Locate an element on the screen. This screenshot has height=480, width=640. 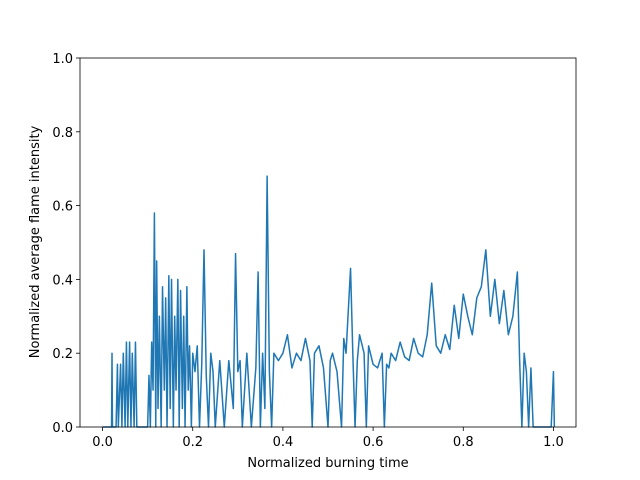
x-tick-label: 0.6 is located at coordinates (373, 442).